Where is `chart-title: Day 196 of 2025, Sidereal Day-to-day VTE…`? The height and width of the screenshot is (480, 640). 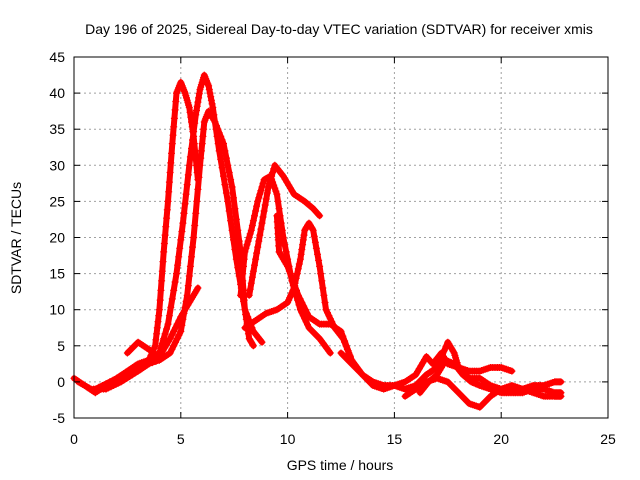
chart-title: Day 196 of 2025, Sidereal Day-to-day VTE… is located at coordinates (339, 29).